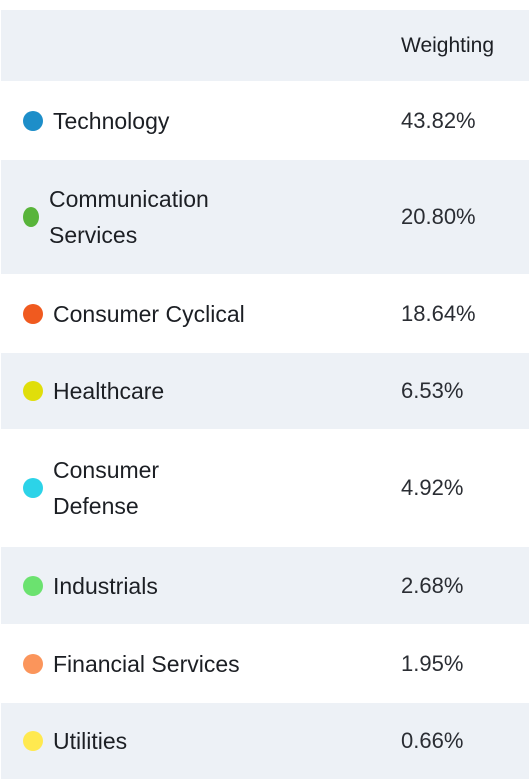 This screenshot has height=780, width=529. I want to click on sector-weight: 6.53%, so click(432, 390).